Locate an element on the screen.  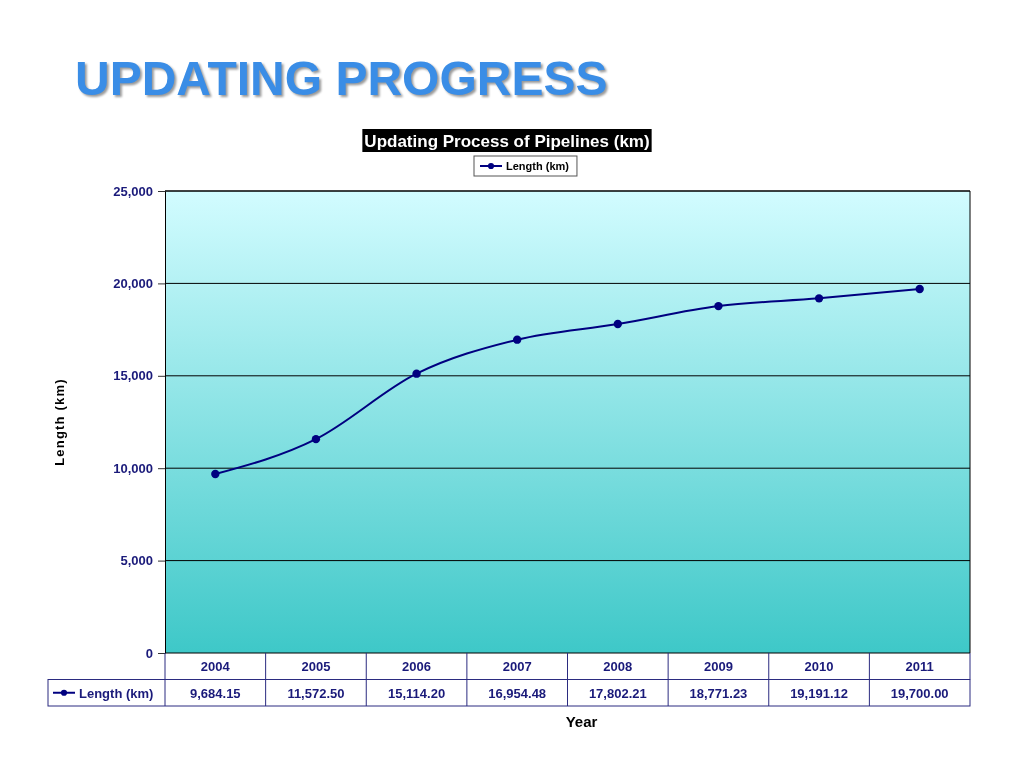
x-tick-label: 2011 is located at coordinates (919, 667).